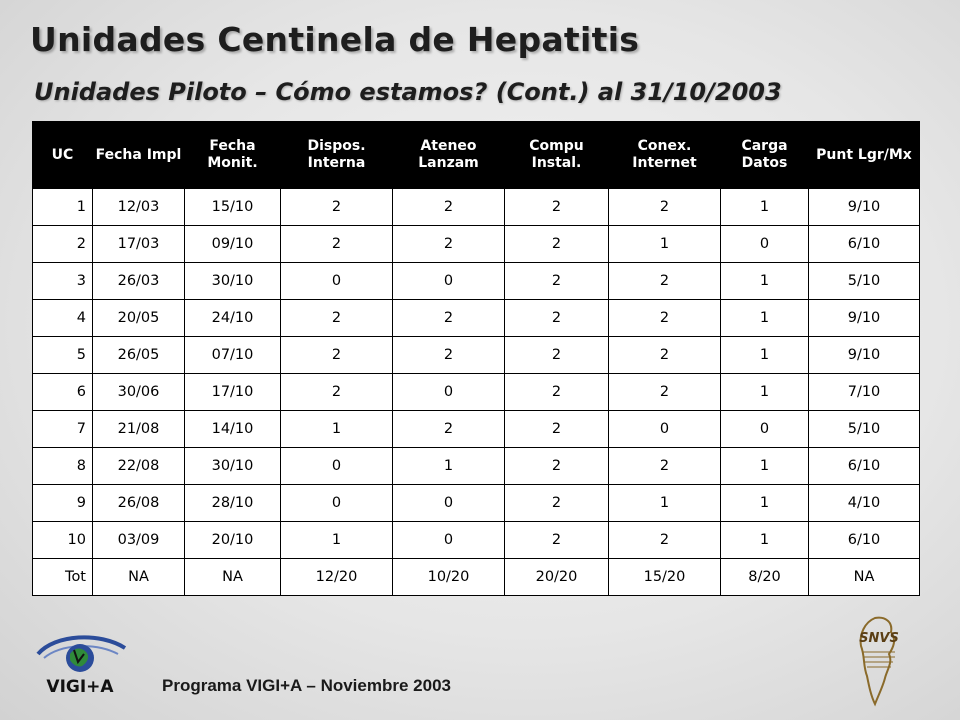 The width and height of the screenshot is (960, 720). Describe the element at coordinates (232, 318) in the screenshot. I see `table-cell: 24/10` at that location.